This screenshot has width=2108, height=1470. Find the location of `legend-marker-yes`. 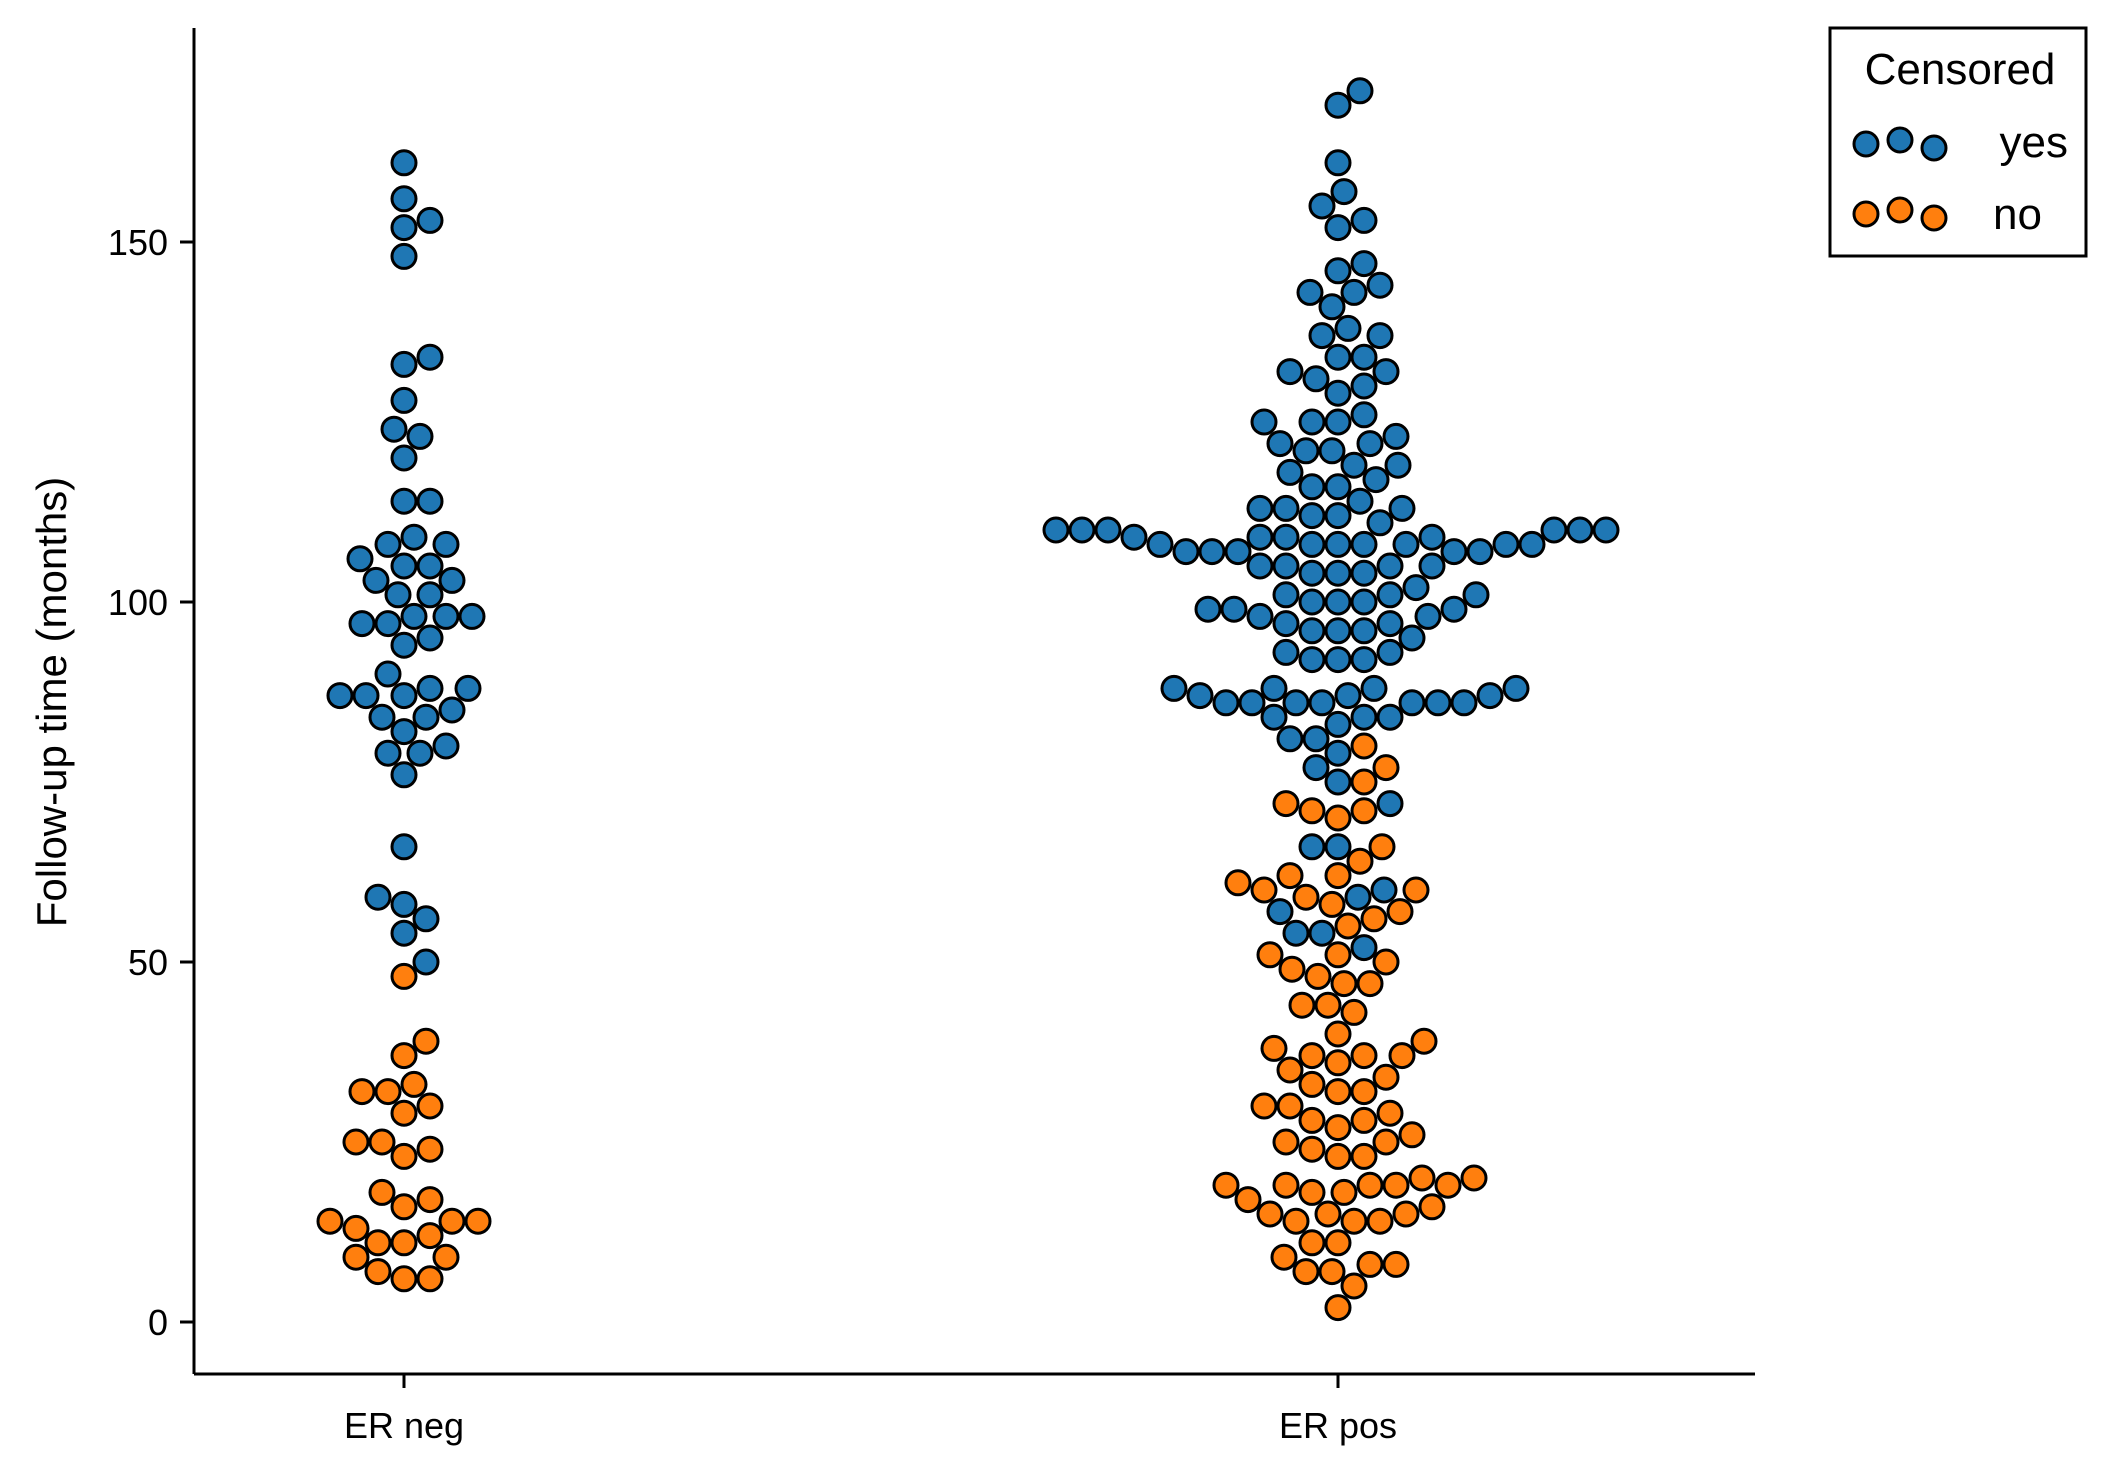

legend-marker-yes is located at coordinates (1900, 144).